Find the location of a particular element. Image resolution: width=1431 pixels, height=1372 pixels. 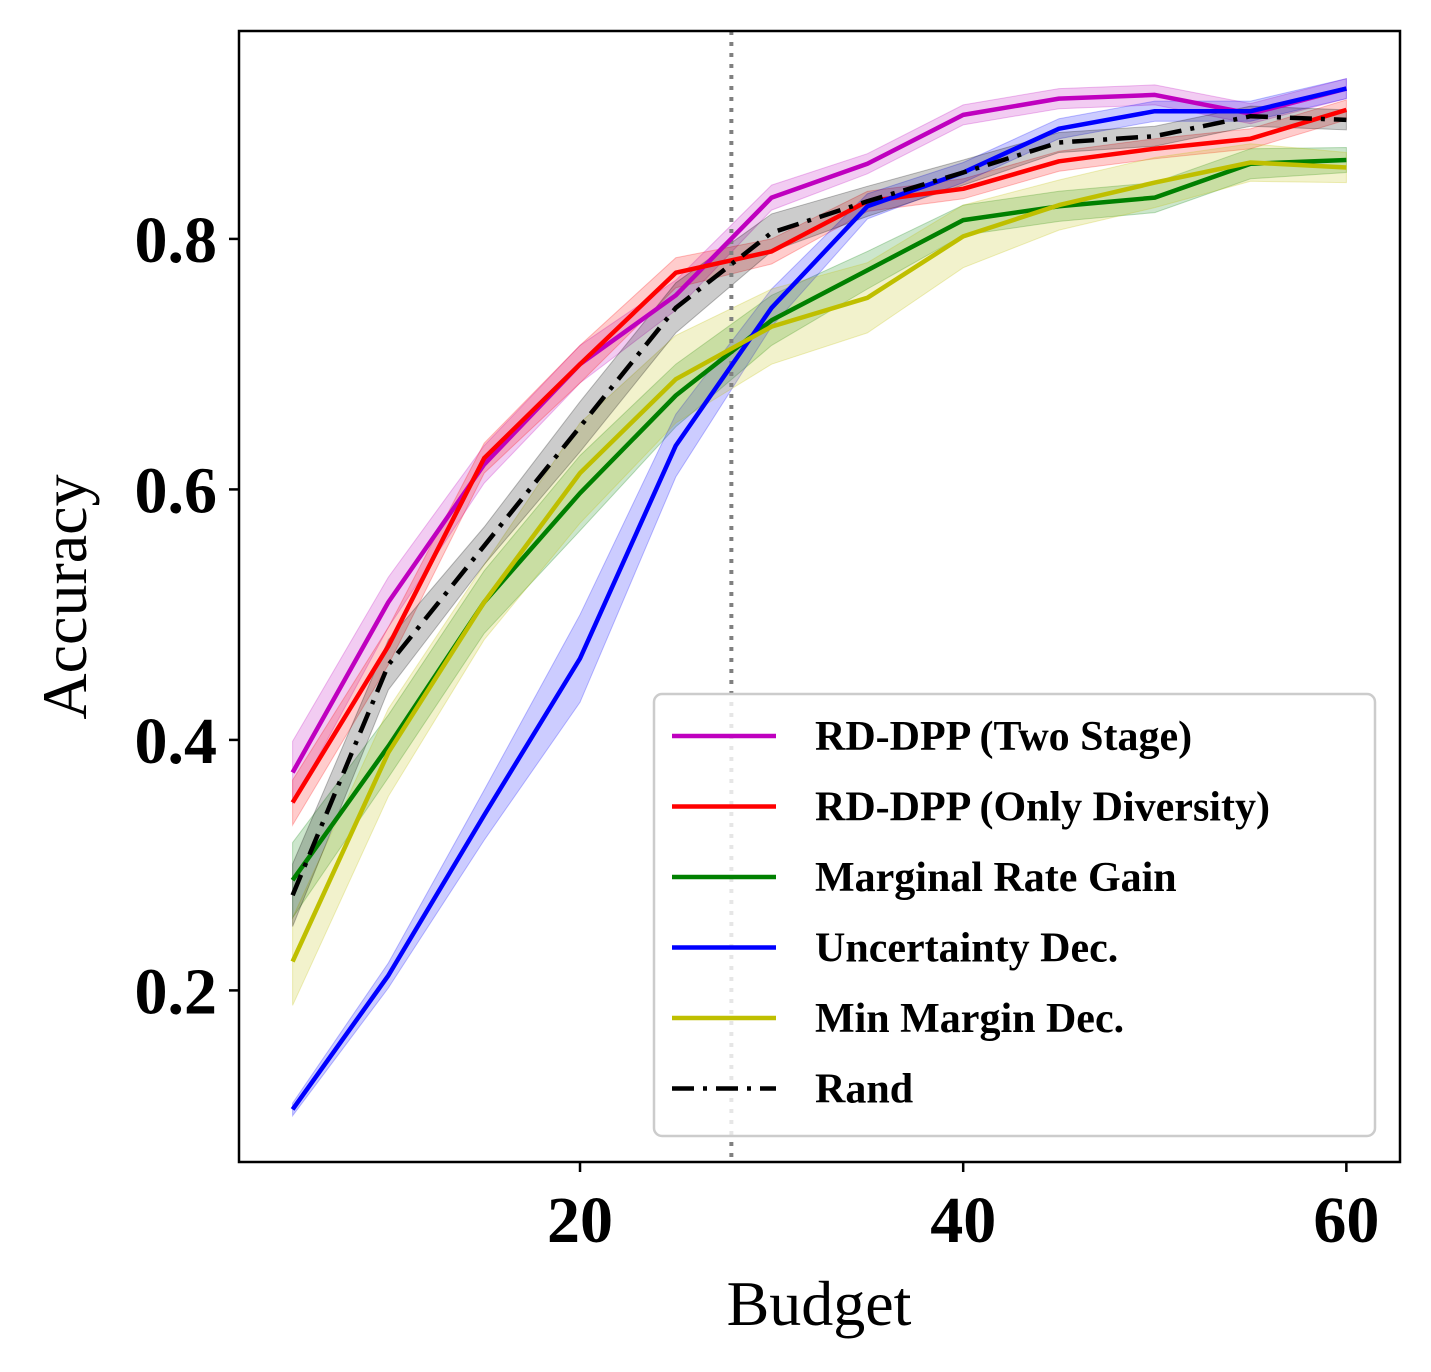

x-axis-ticks: 20 40 60 is located at coordinates (963, 1209).